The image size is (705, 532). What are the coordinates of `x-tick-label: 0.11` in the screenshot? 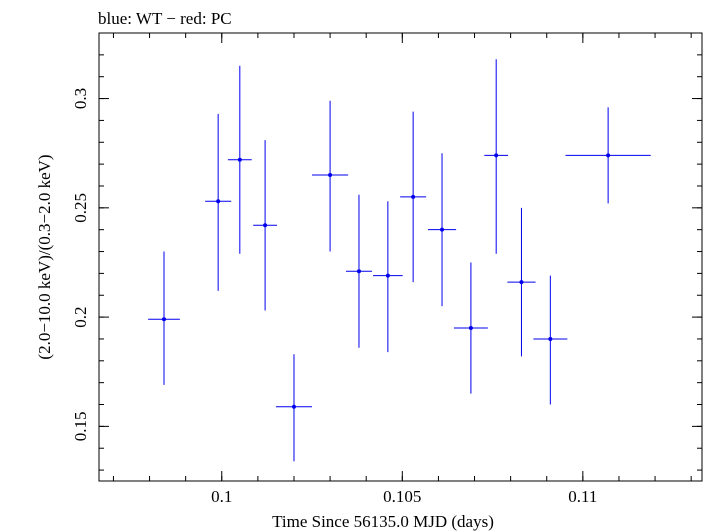 It's located at (582, 496).